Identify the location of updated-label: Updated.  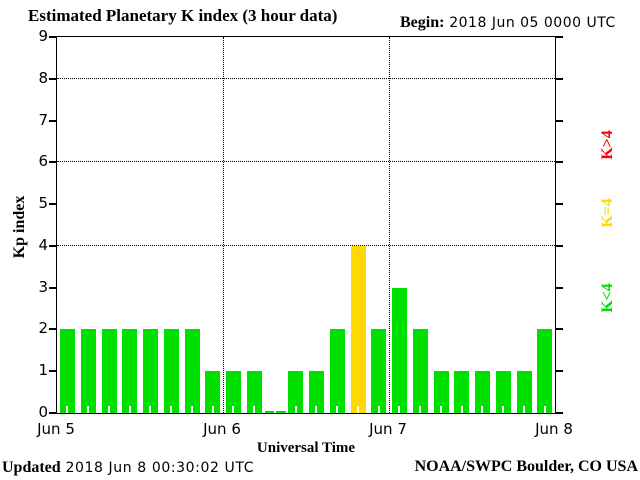
(31, 467).